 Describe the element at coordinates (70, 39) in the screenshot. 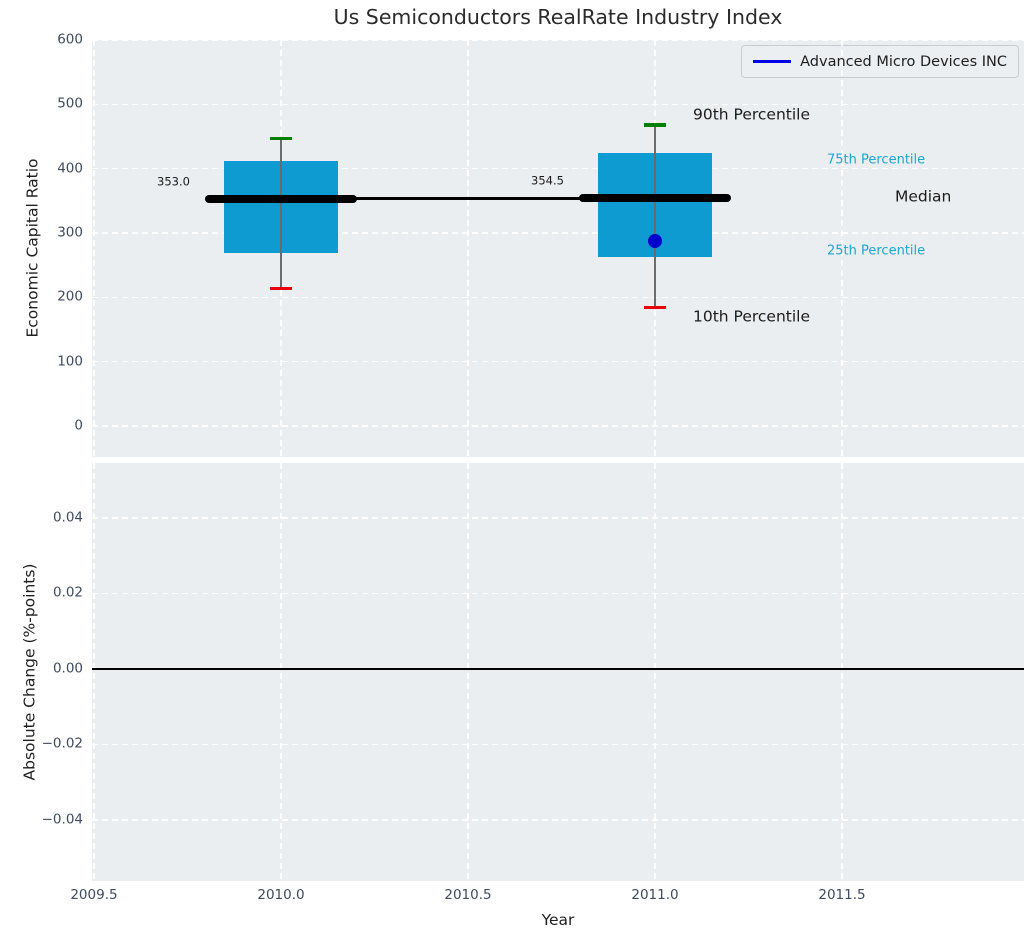

I see `y-tick-label: 600` at that location.